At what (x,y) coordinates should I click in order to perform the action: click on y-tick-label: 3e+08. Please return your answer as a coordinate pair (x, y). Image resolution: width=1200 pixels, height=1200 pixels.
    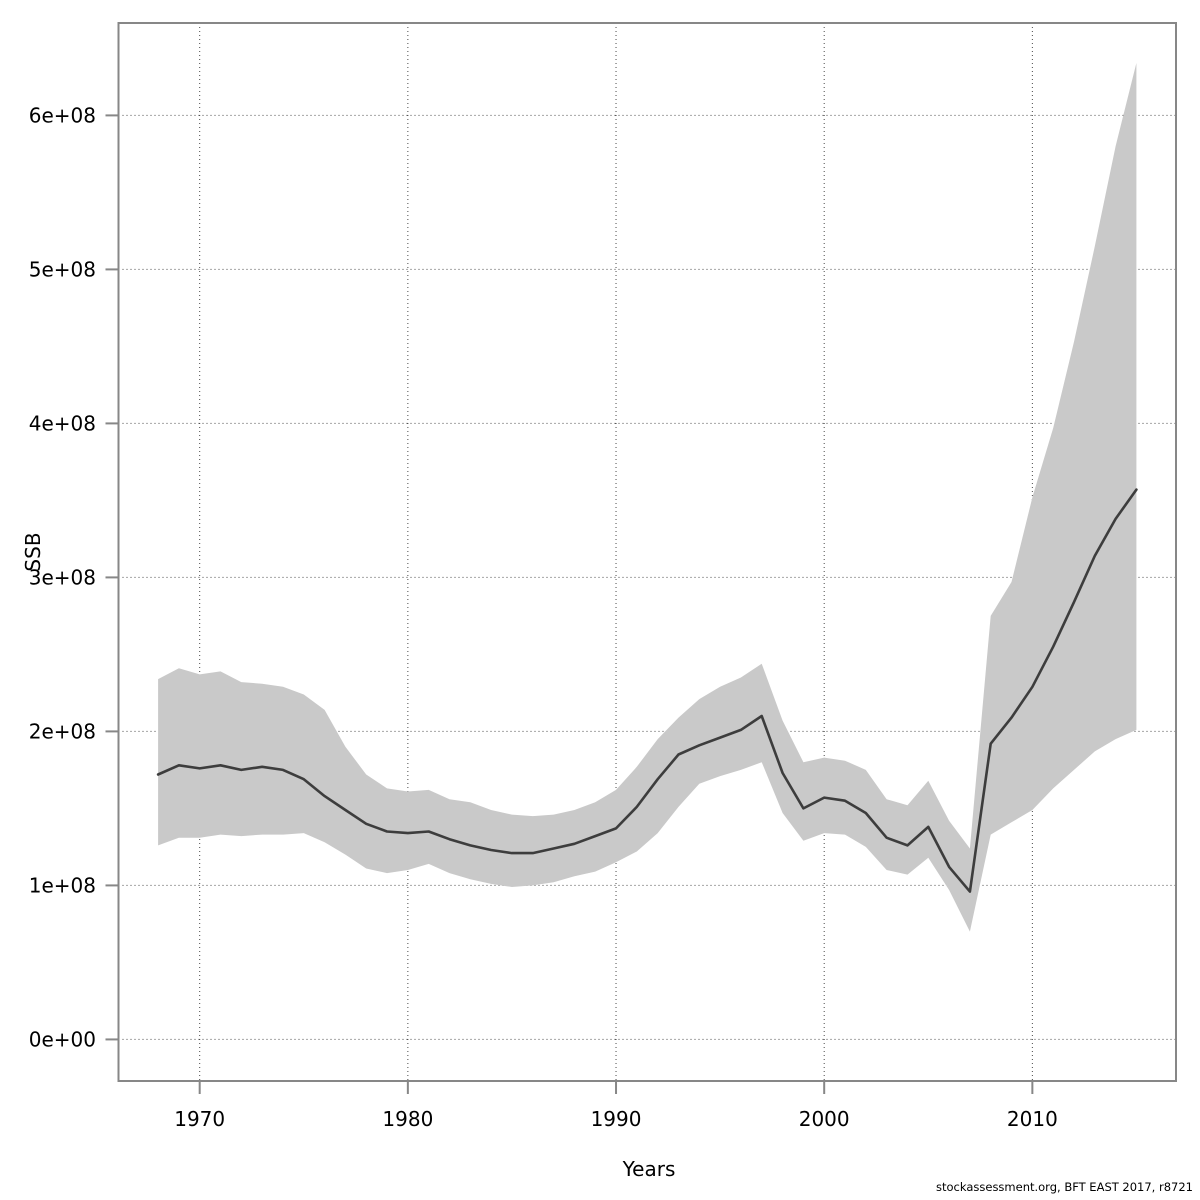
    Looking at the image, I should click on (62, 577).